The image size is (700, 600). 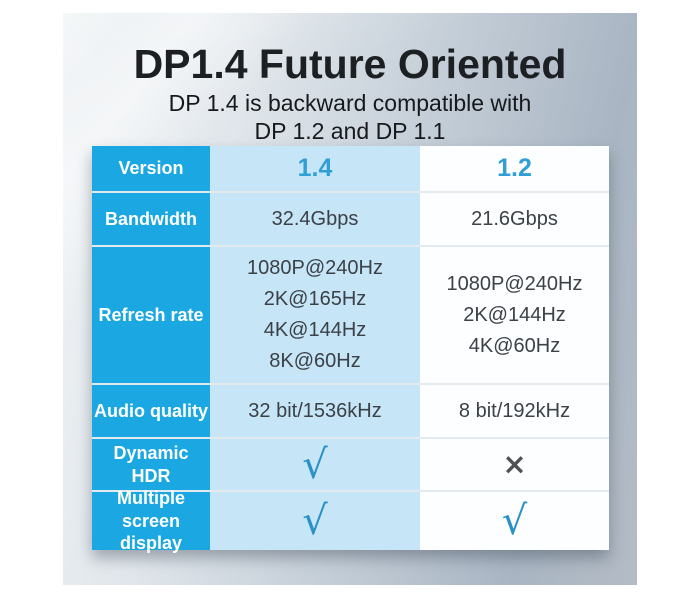 What do you see at coordinates (151, 219) in the screenshot?
I see `row-label-bandwidth: Bandwidth` at bounding box center [151, 219].